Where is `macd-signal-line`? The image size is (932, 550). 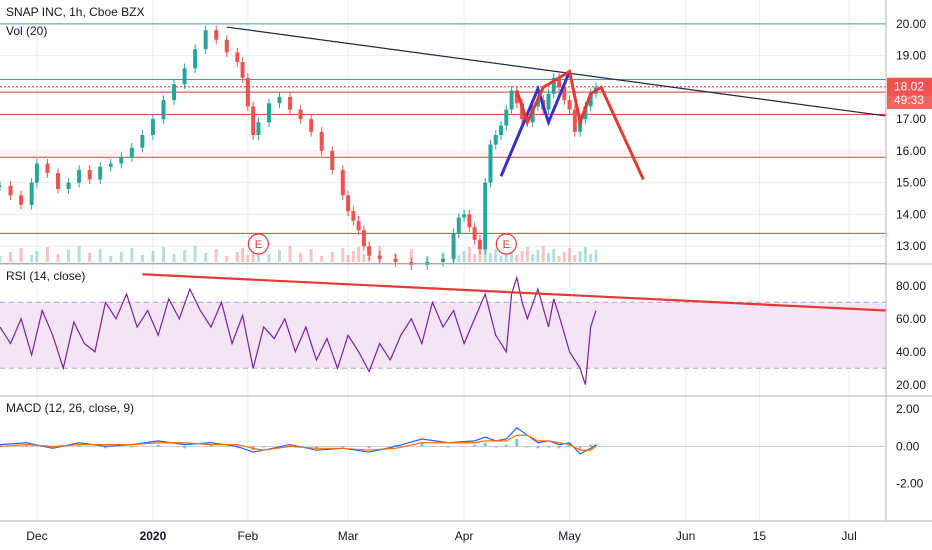 macd-signal-line is located at coordinates (298, 442).